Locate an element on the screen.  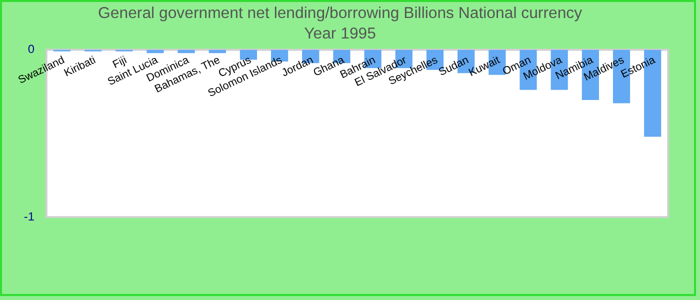
chart-subtitle: Year 1995 is located at coordinates (340, 34).